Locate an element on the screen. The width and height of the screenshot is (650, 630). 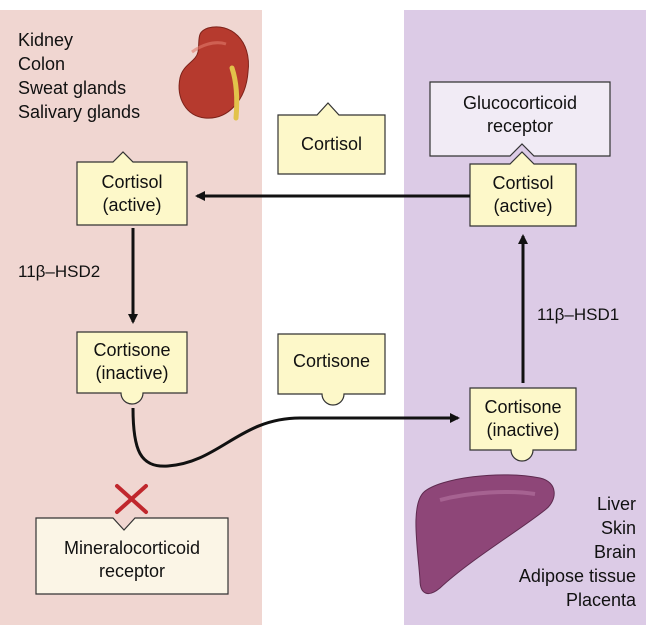
cortisol-active-left-box is located at coordinates (132, 188).